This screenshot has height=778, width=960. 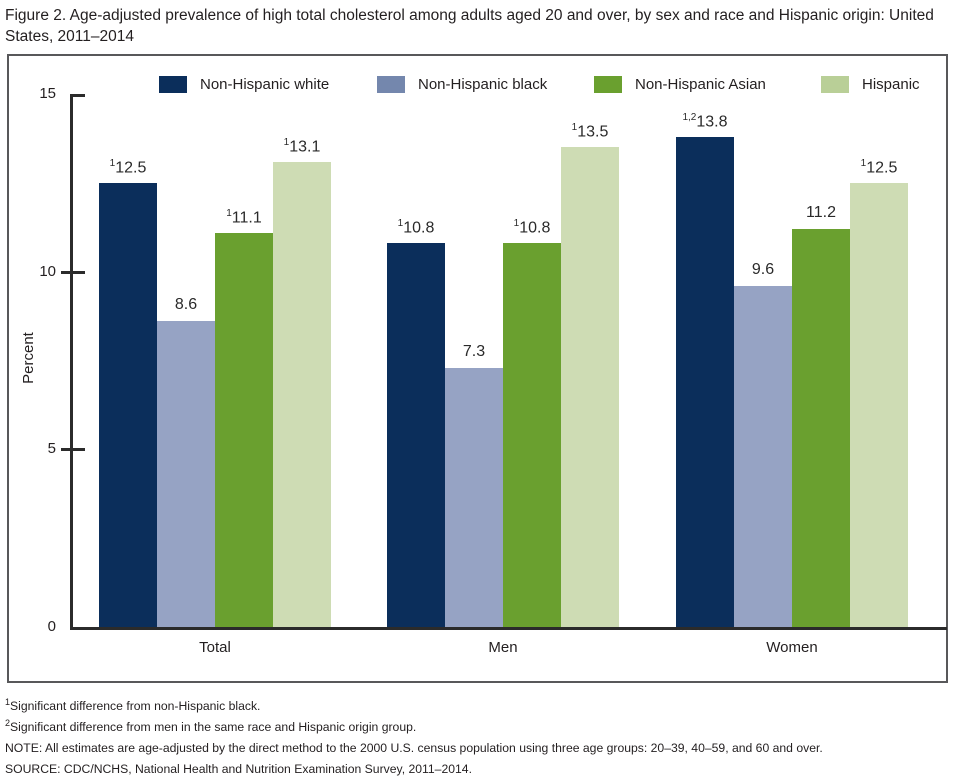 I want to click on category-label: Total, so click(x=215, y=647).